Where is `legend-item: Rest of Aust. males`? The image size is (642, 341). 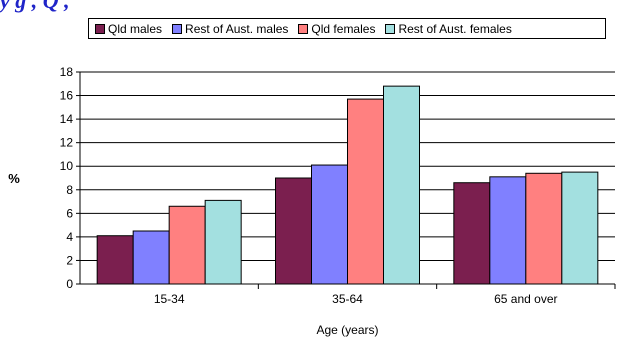
legend-item: Rest of Aust. males is located at coordinates (230, 29).